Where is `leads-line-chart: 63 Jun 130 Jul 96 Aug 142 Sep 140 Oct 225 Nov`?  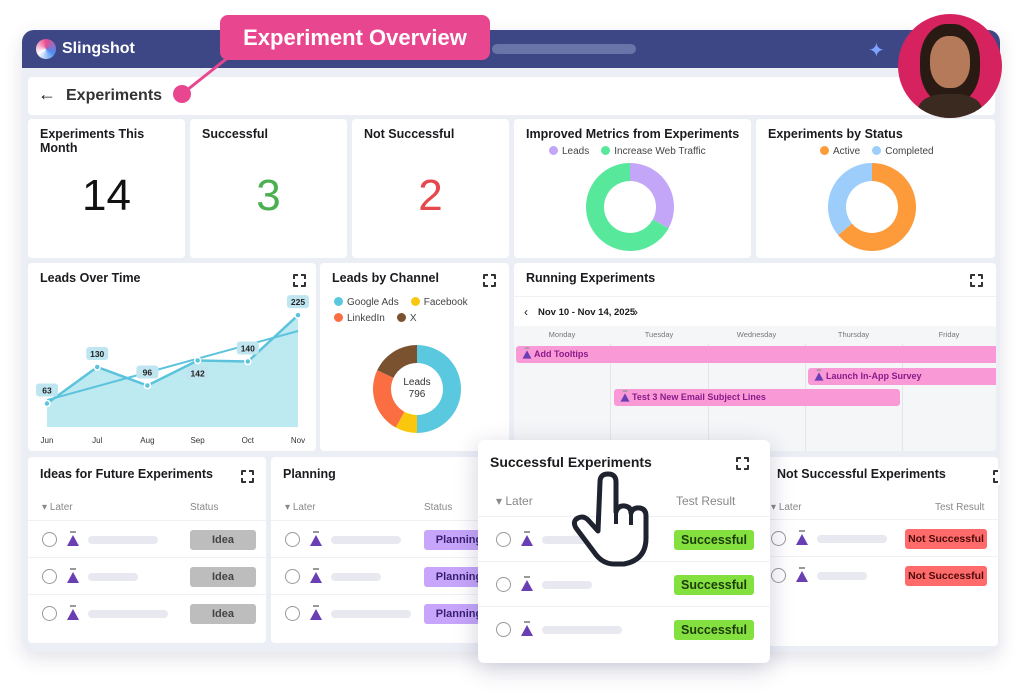
leads-line-chart: 63 Jun 130 Jul 96 Aug 142 Sep 140 Oct 225 Nov is located at coordinates (172, 370).